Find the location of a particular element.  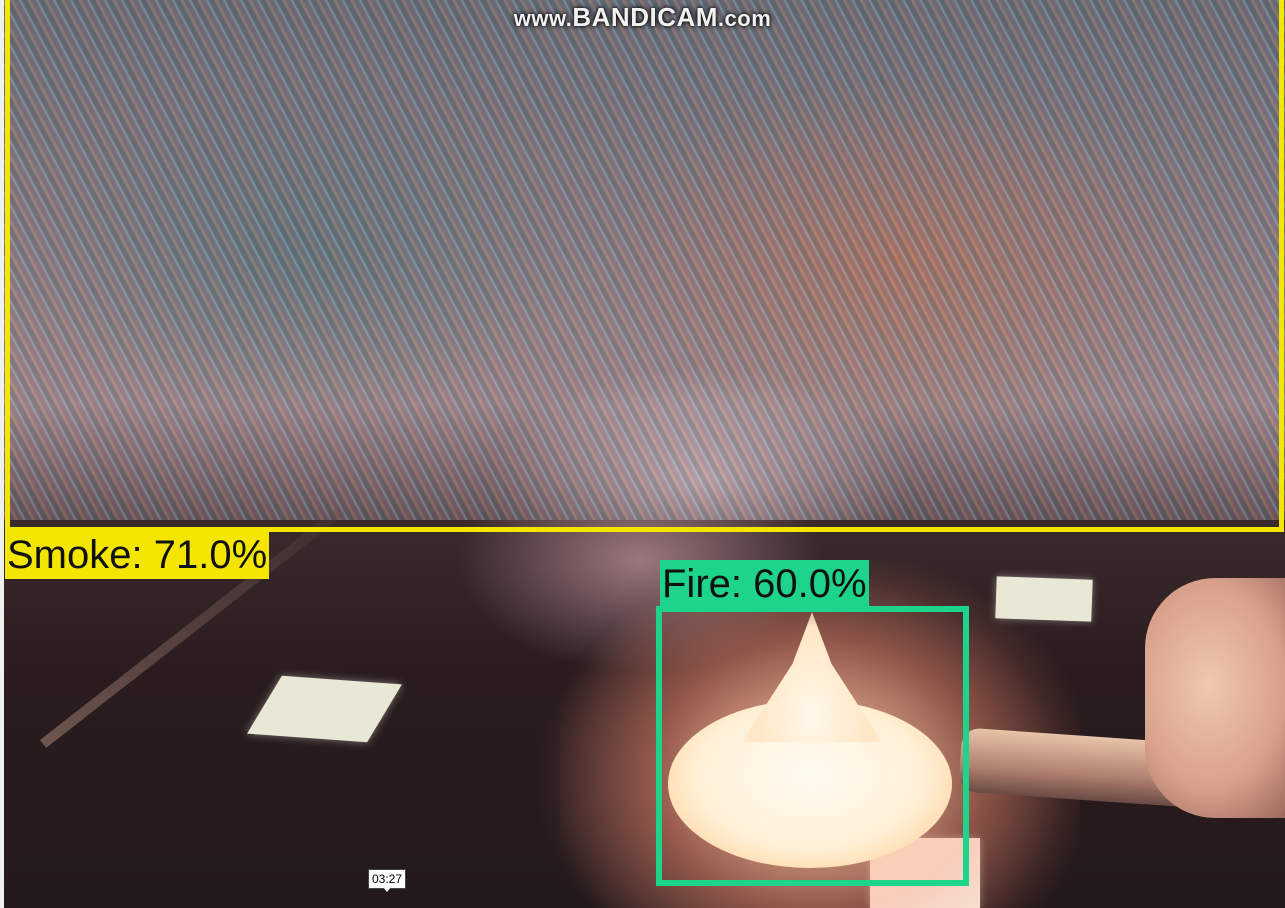

tooltip-pointer is located at coordinates (387, 889).